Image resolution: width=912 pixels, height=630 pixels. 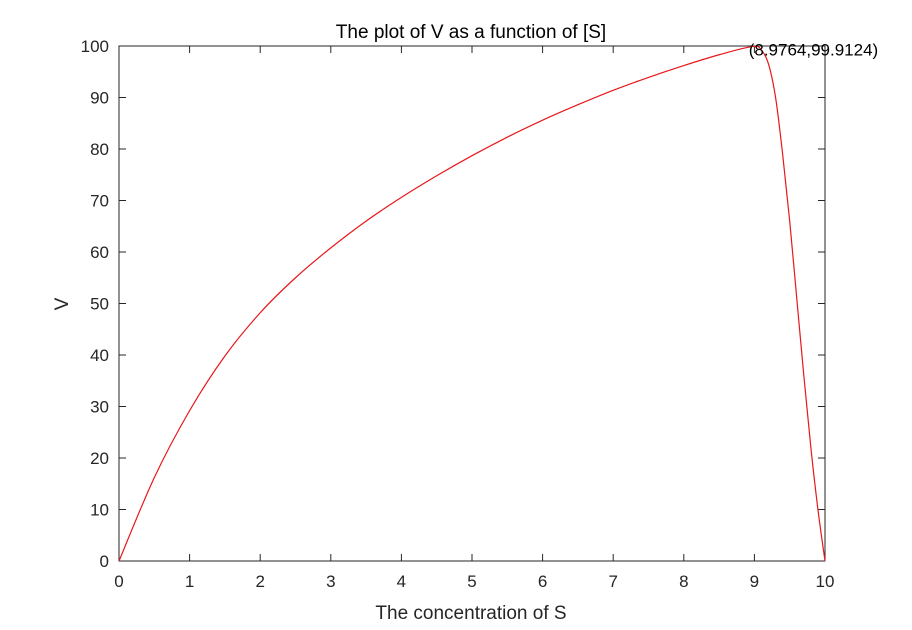 What do you see at coordinates (99, 252) in the screenshot?
I see `y-tick-label: 60` at bounding box center [99, 252].